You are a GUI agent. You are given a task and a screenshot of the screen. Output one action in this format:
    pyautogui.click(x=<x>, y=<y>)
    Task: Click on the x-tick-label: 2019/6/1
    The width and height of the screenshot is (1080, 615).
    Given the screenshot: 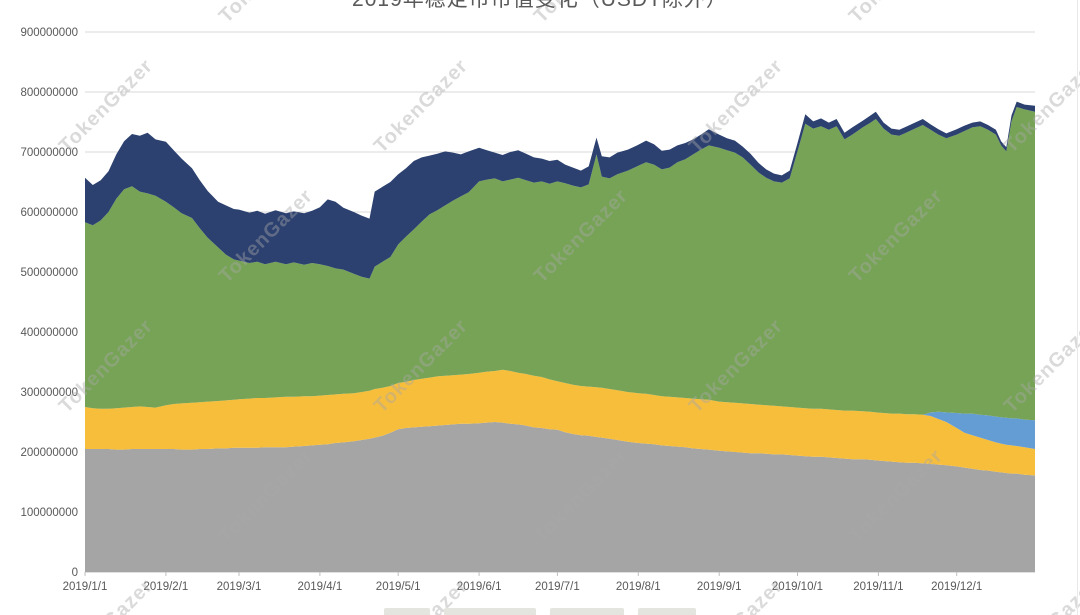 What is the action you would take?
    pyautogui.click(x=479, y=587)
    